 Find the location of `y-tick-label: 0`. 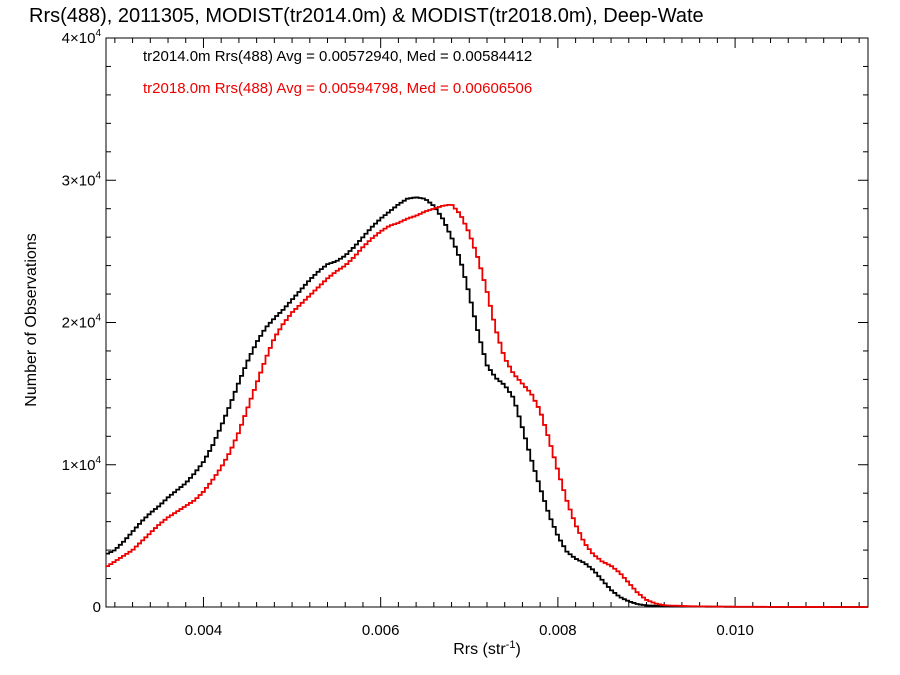

y-tick-label: 0 is located at coordinates (97, 607).